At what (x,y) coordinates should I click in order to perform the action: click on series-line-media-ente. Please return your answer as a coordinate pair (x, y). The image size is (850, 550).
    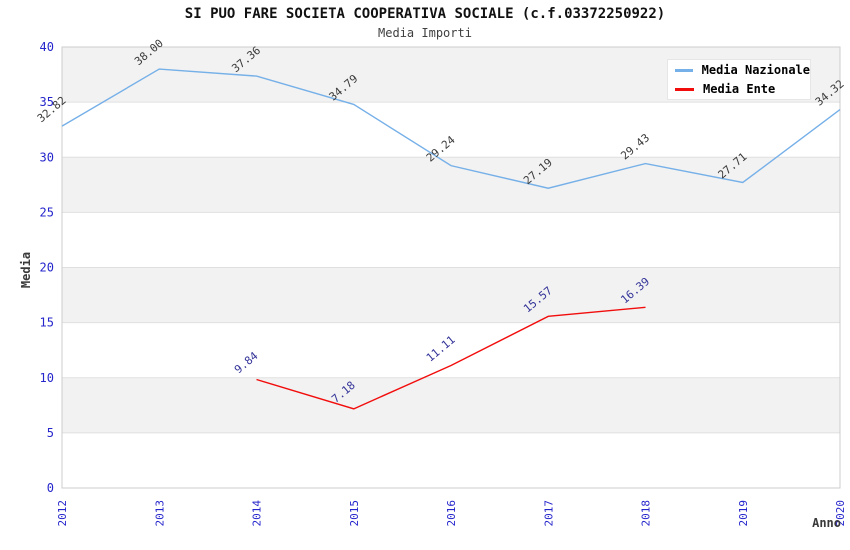
    Looking at the image, I should click on (451, 358).